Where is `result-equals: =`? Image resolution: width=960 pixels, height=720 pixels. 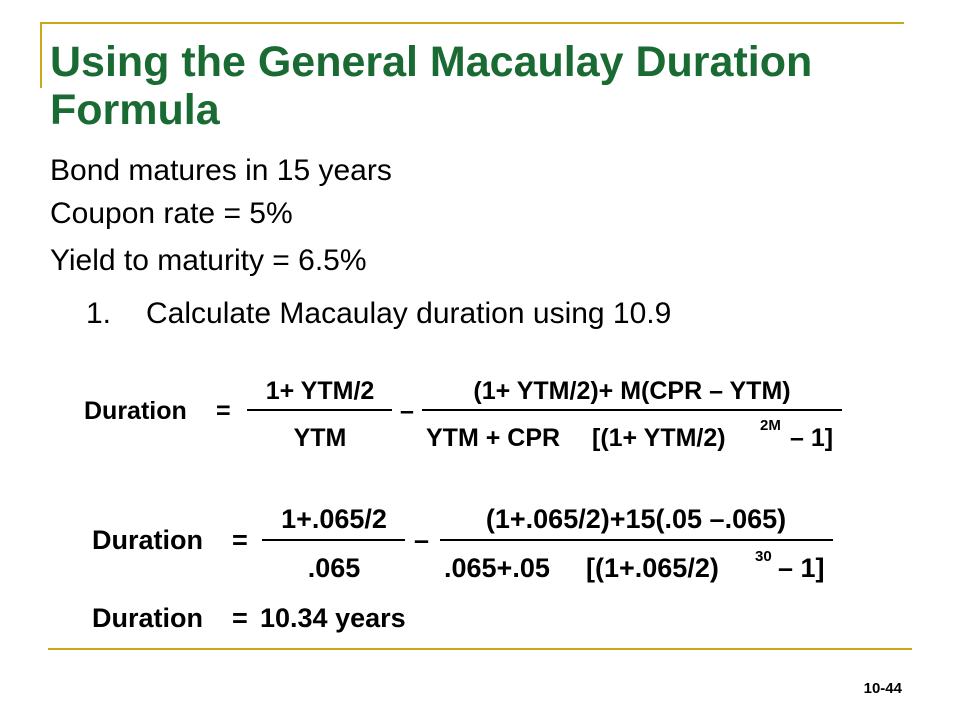
result-equals: = is located at coordinates (240, 618).